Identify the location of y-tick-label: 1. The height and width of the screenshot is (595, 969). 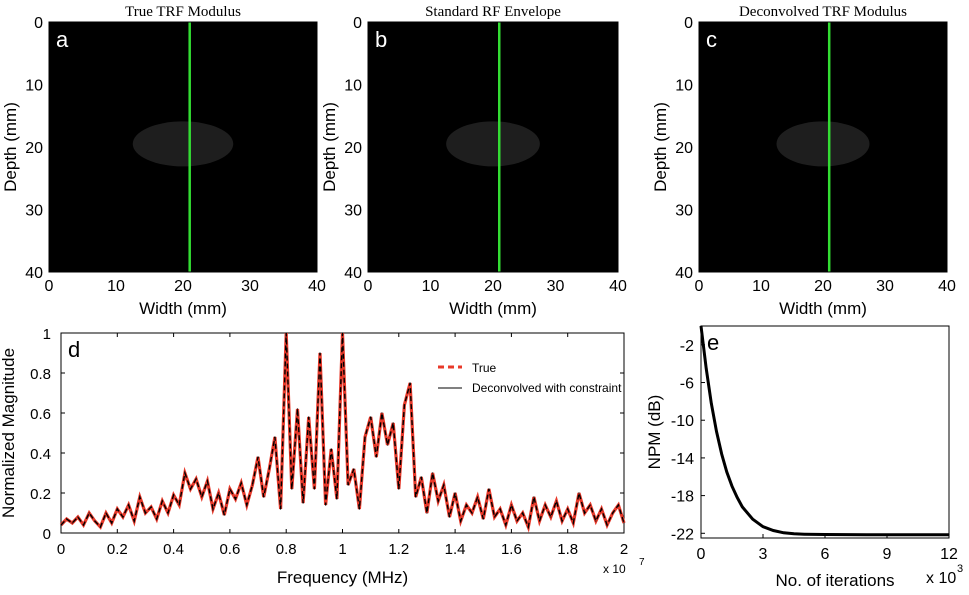
(47, 334).